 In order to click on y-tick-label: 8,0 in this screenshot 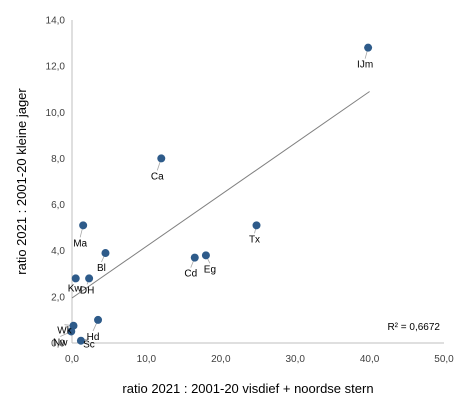, I will do `click(58, 159)`.